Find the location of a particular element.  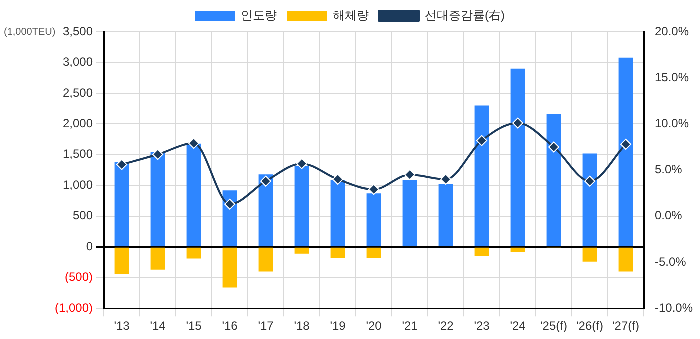

x-tick-label: '19 is located at coordinates (338, 326).